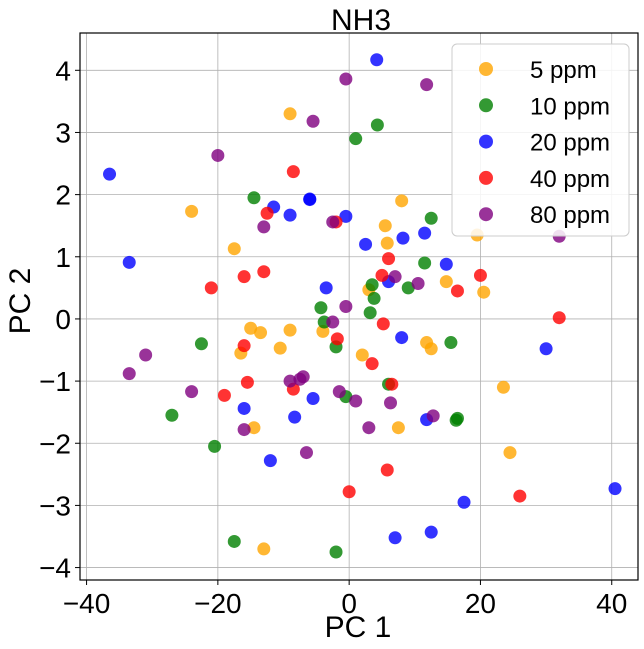  What do you see at coordinates (349, 603) in the screenshot?
I see `x-tick-label: 0` at bounding box center [349, 603].